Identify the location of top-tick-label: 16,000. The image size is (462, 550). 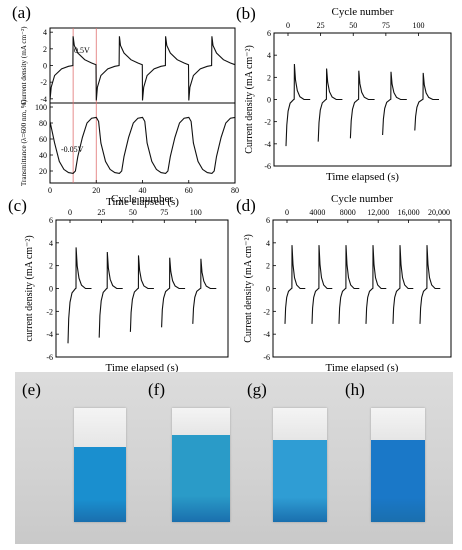
(409, 212).